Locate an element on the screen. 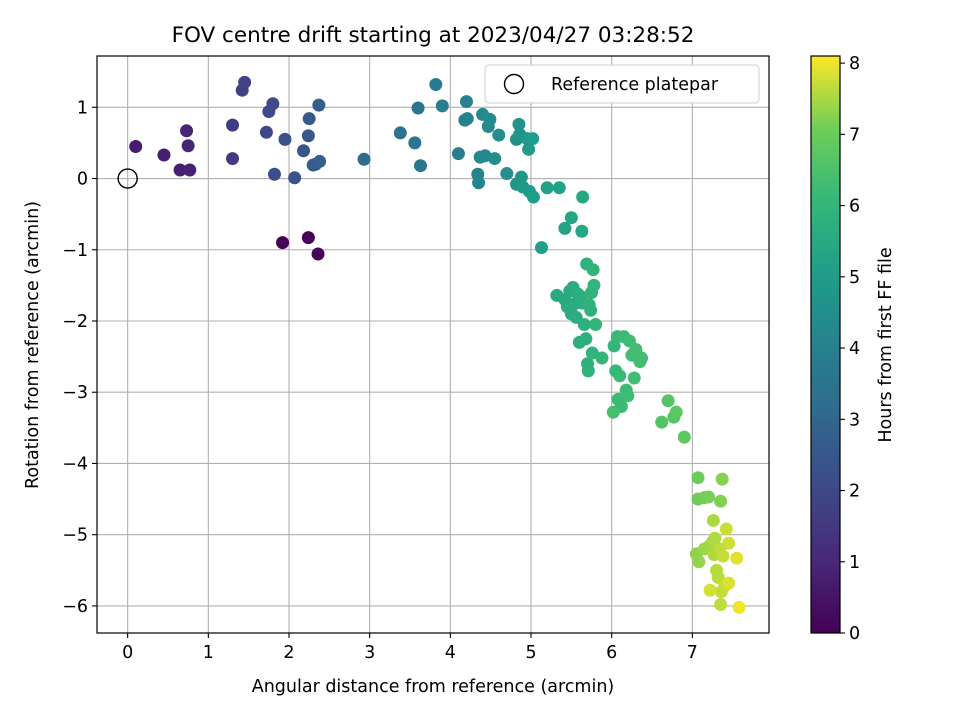  colorbar-tick-label: 8 is located at coordinates (854, 64).